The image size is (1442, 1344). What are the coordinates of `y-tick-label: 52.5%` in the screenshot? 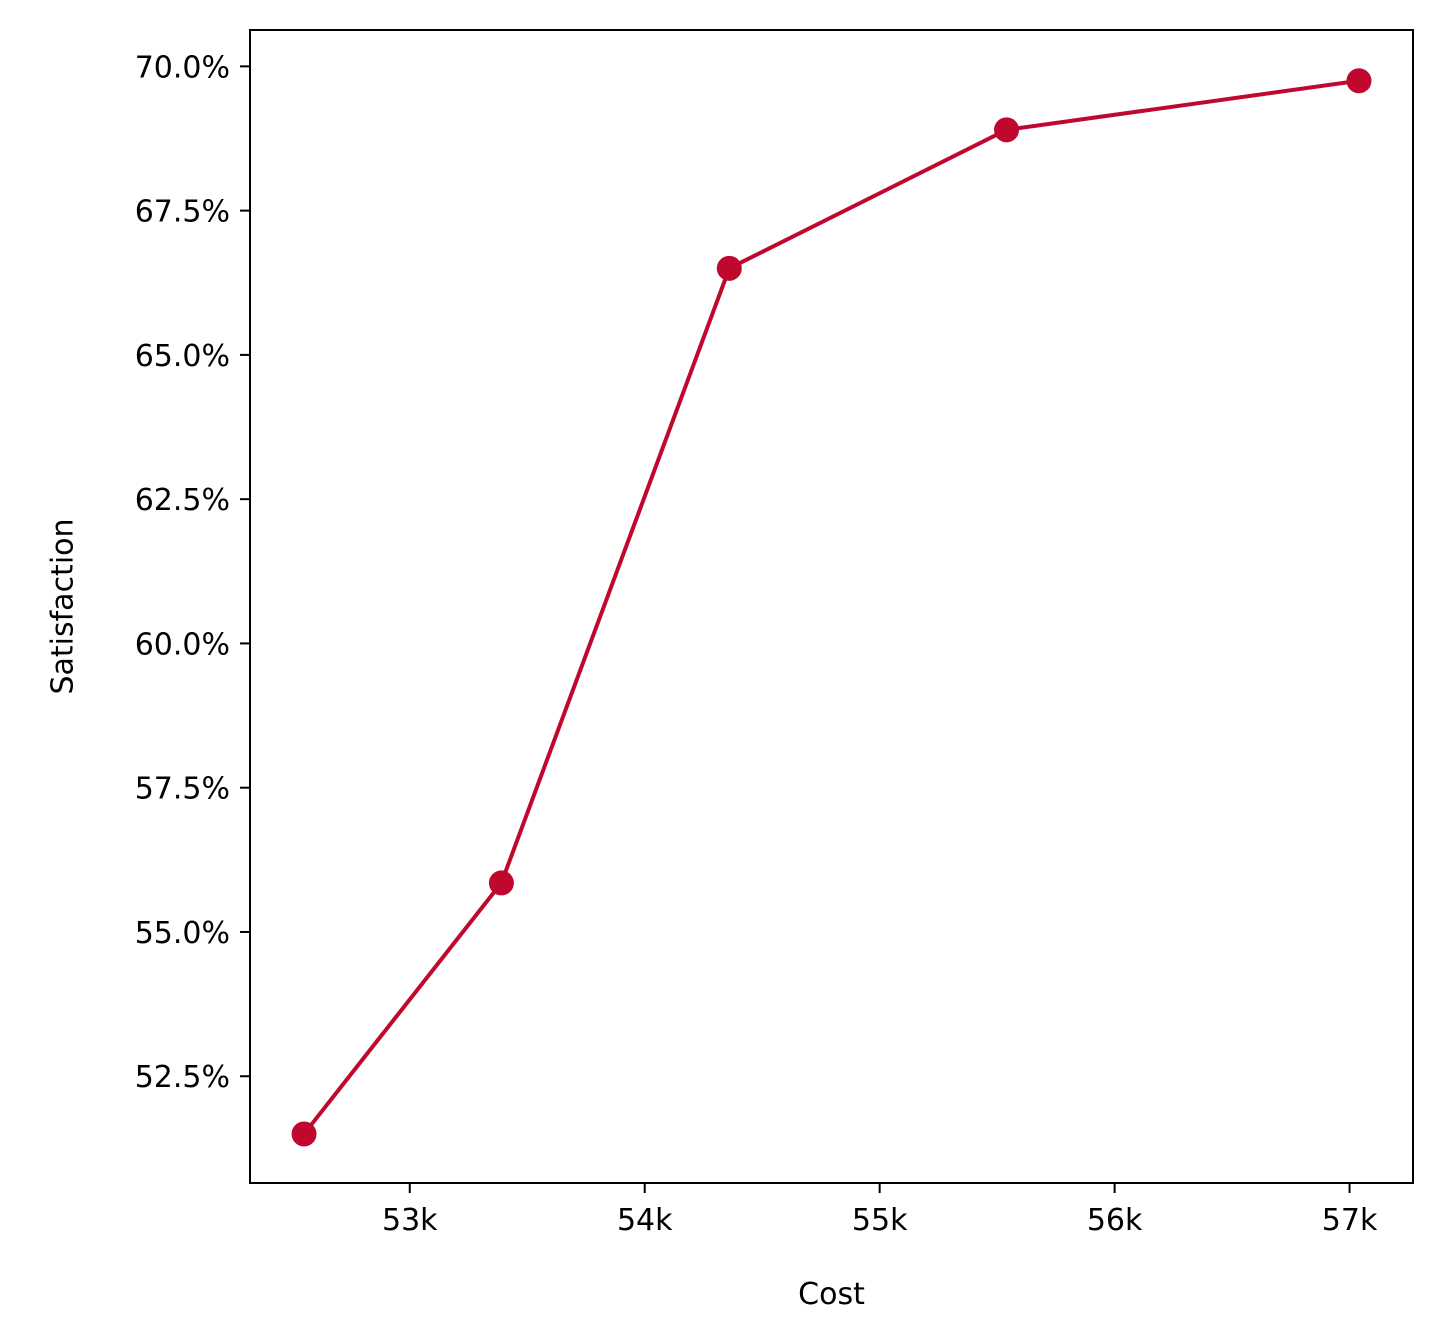 It's located at (182, 1077).